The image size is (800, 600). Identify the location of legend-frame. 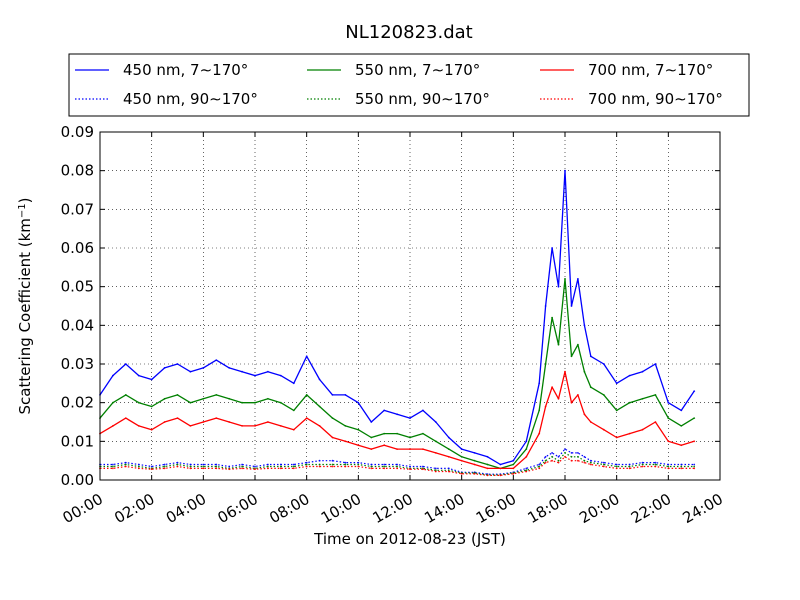
(409, 85).